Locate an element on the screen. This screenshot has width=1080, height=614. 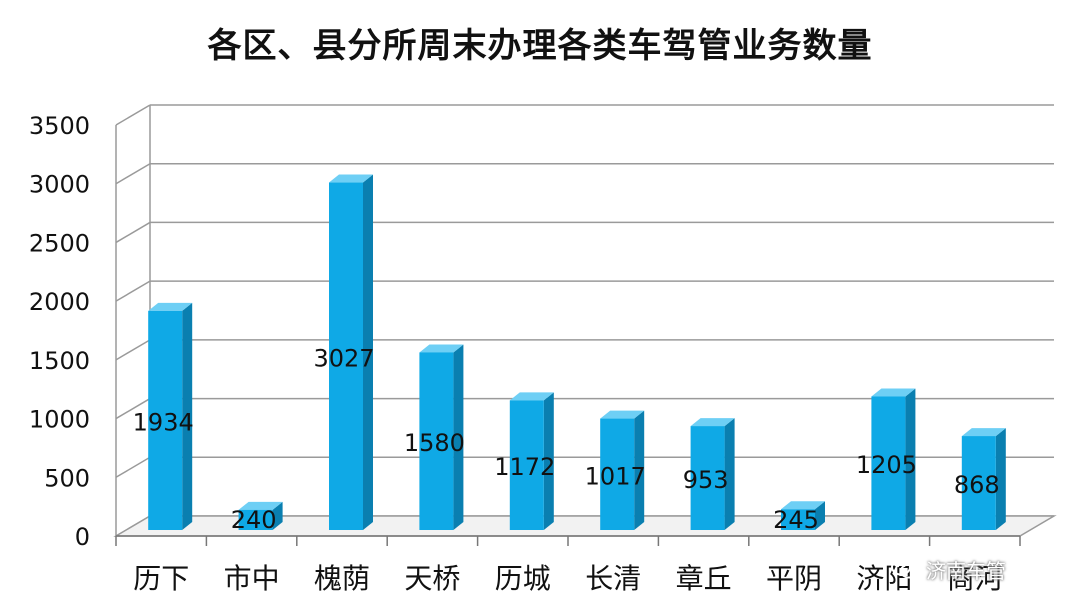
data-label: 1017 is located at coordinates (615, 476).